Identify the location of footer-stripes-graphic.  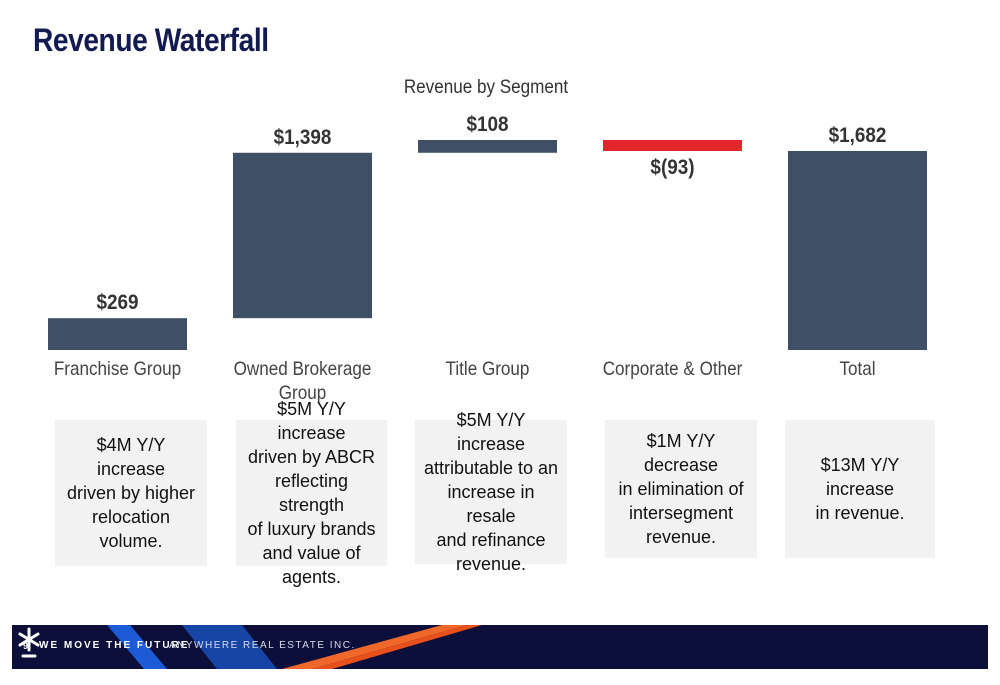
(294, 647).